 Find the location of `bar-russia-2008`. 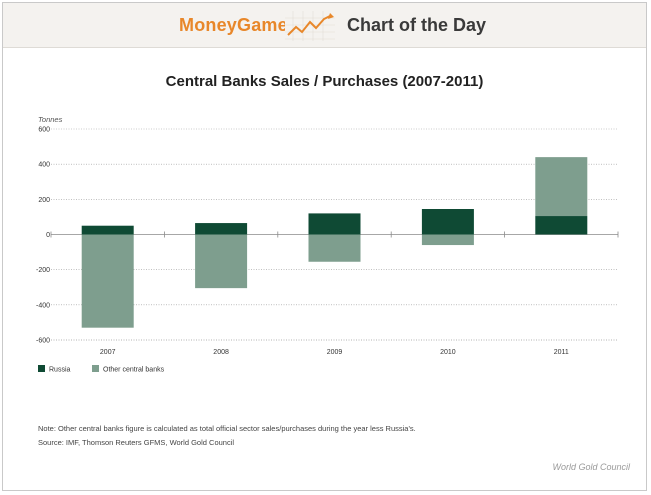

bar-russia-2008 is located at coordinates (221, 229).